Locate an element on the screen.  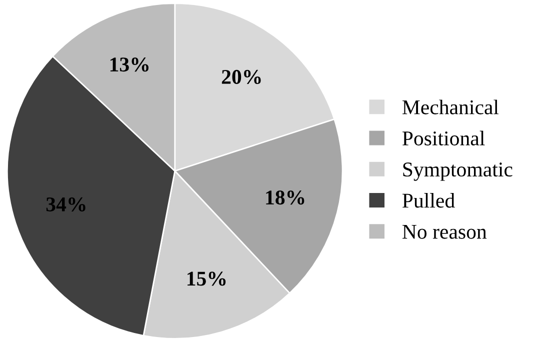
data-label: 15% is located at coordinates (207, 279).